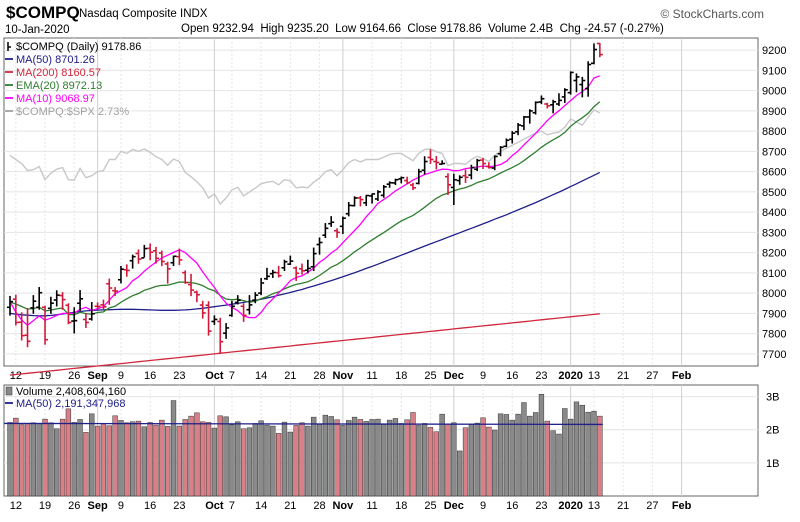  Describe the element at coordinates (712, 14) in the screenshot. I see `brand-label: © StockCharts.com` at that location.